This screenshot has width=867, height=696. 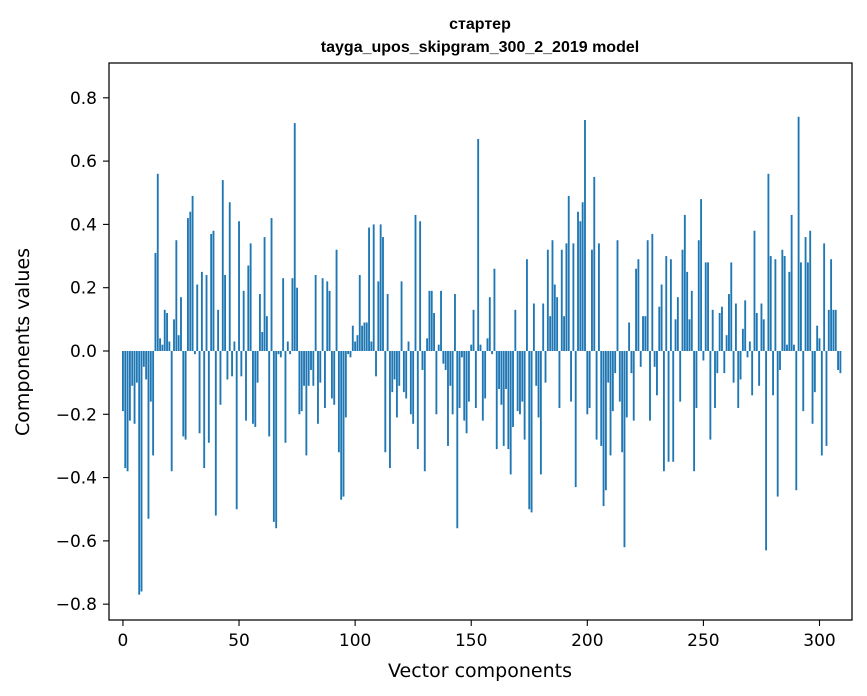 What do you see at coordinates (587, 641) in the screenshot?
I see `x-tick-label: 200` at bounding box center [587, 641].